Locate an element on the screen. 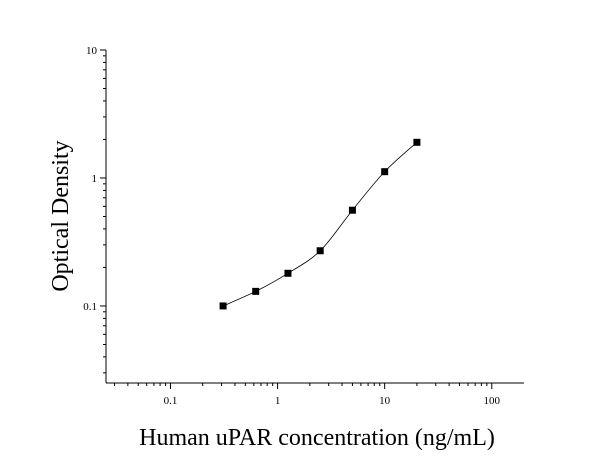 This screenshot has height=457, width=605. fit-curve is located at coordinates (320, 224).